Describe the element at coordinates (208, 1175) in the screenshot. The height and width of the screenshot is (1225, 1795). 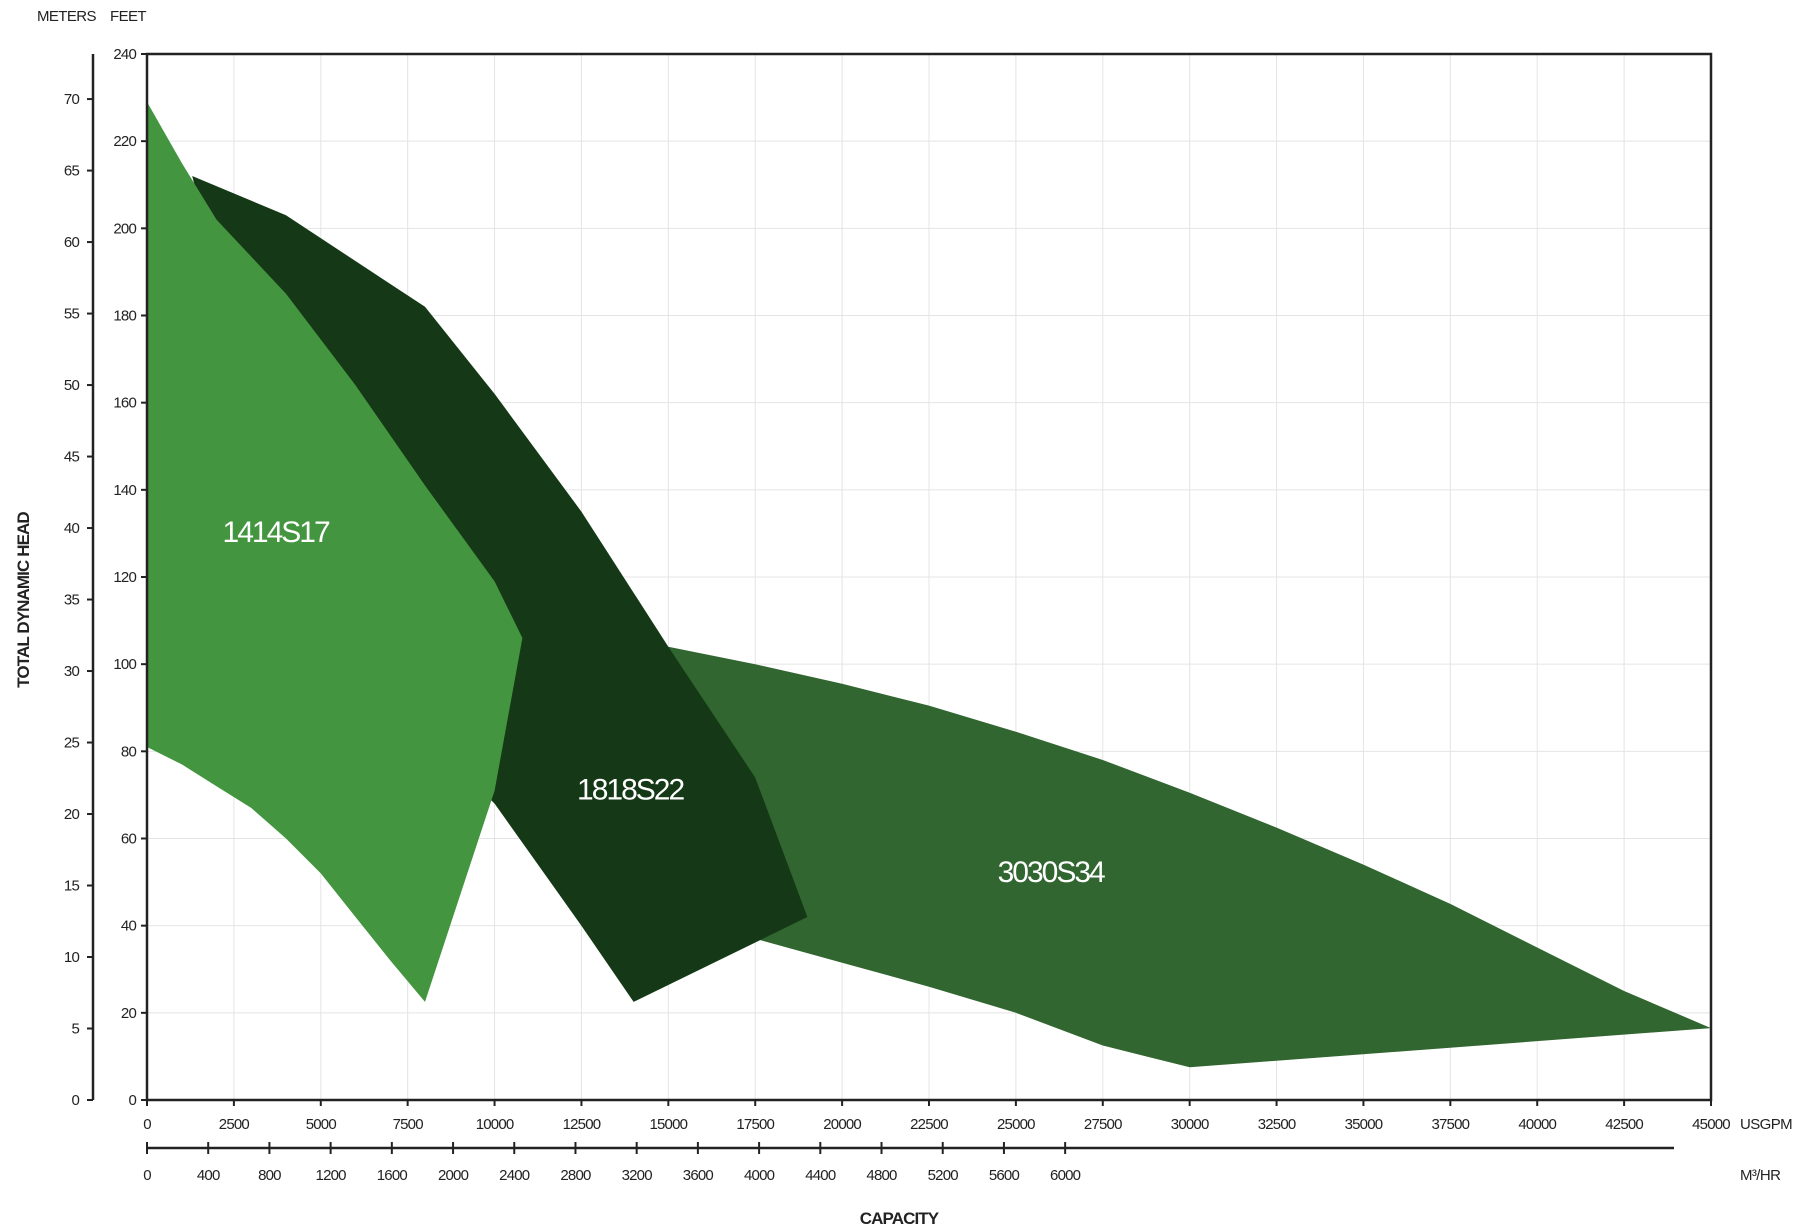
I see `x-tick-label-m3hr: 400` at that location.